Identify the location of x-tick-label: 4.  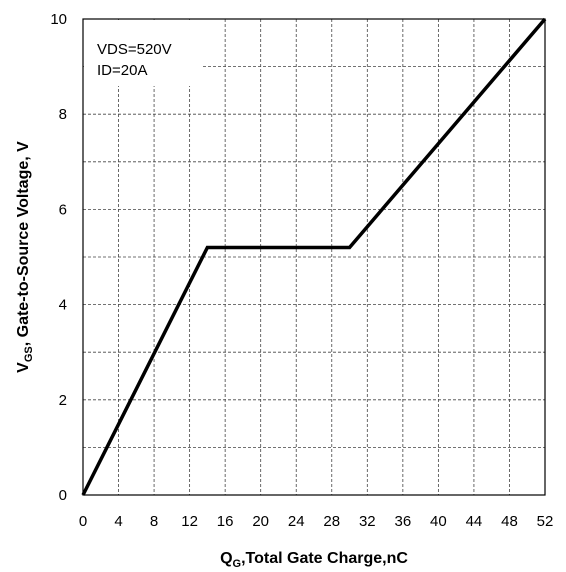
(118, 521).